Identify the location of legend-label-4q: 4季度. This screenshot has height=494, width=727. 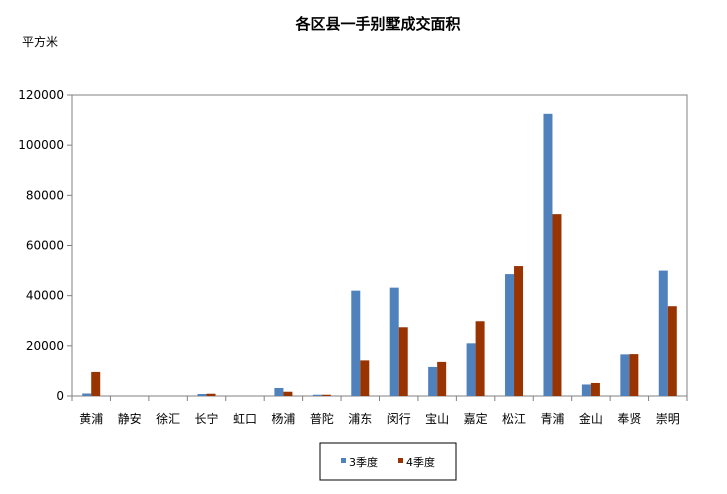
(420, 462).